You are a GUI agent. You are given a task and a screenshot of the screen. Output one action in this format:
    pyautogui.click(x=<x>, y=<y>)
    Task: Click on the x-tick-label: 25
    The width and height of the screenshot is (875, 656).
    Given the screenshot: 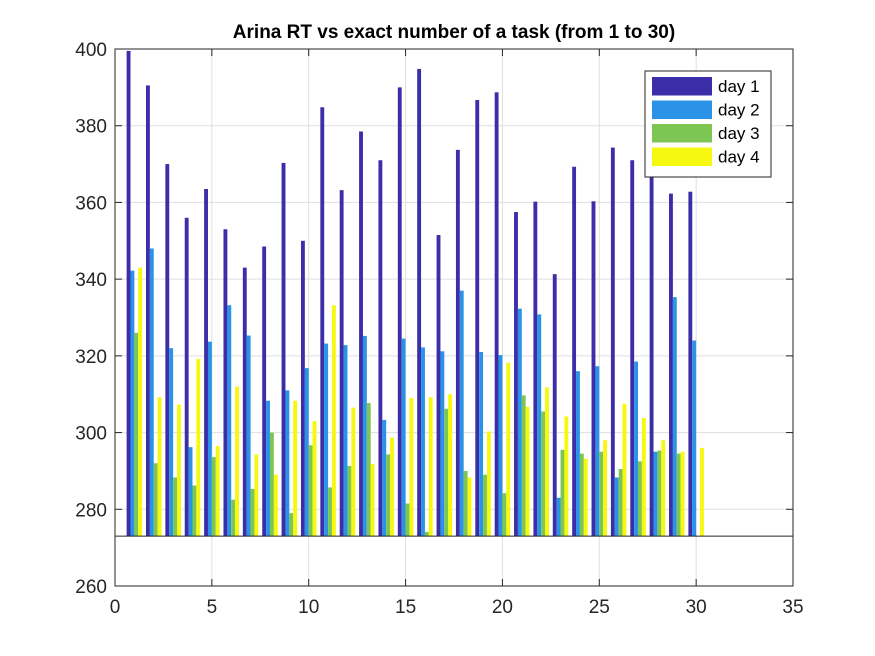 What is the action you would take?
    pyautogui.click(x=599, y=607)
    